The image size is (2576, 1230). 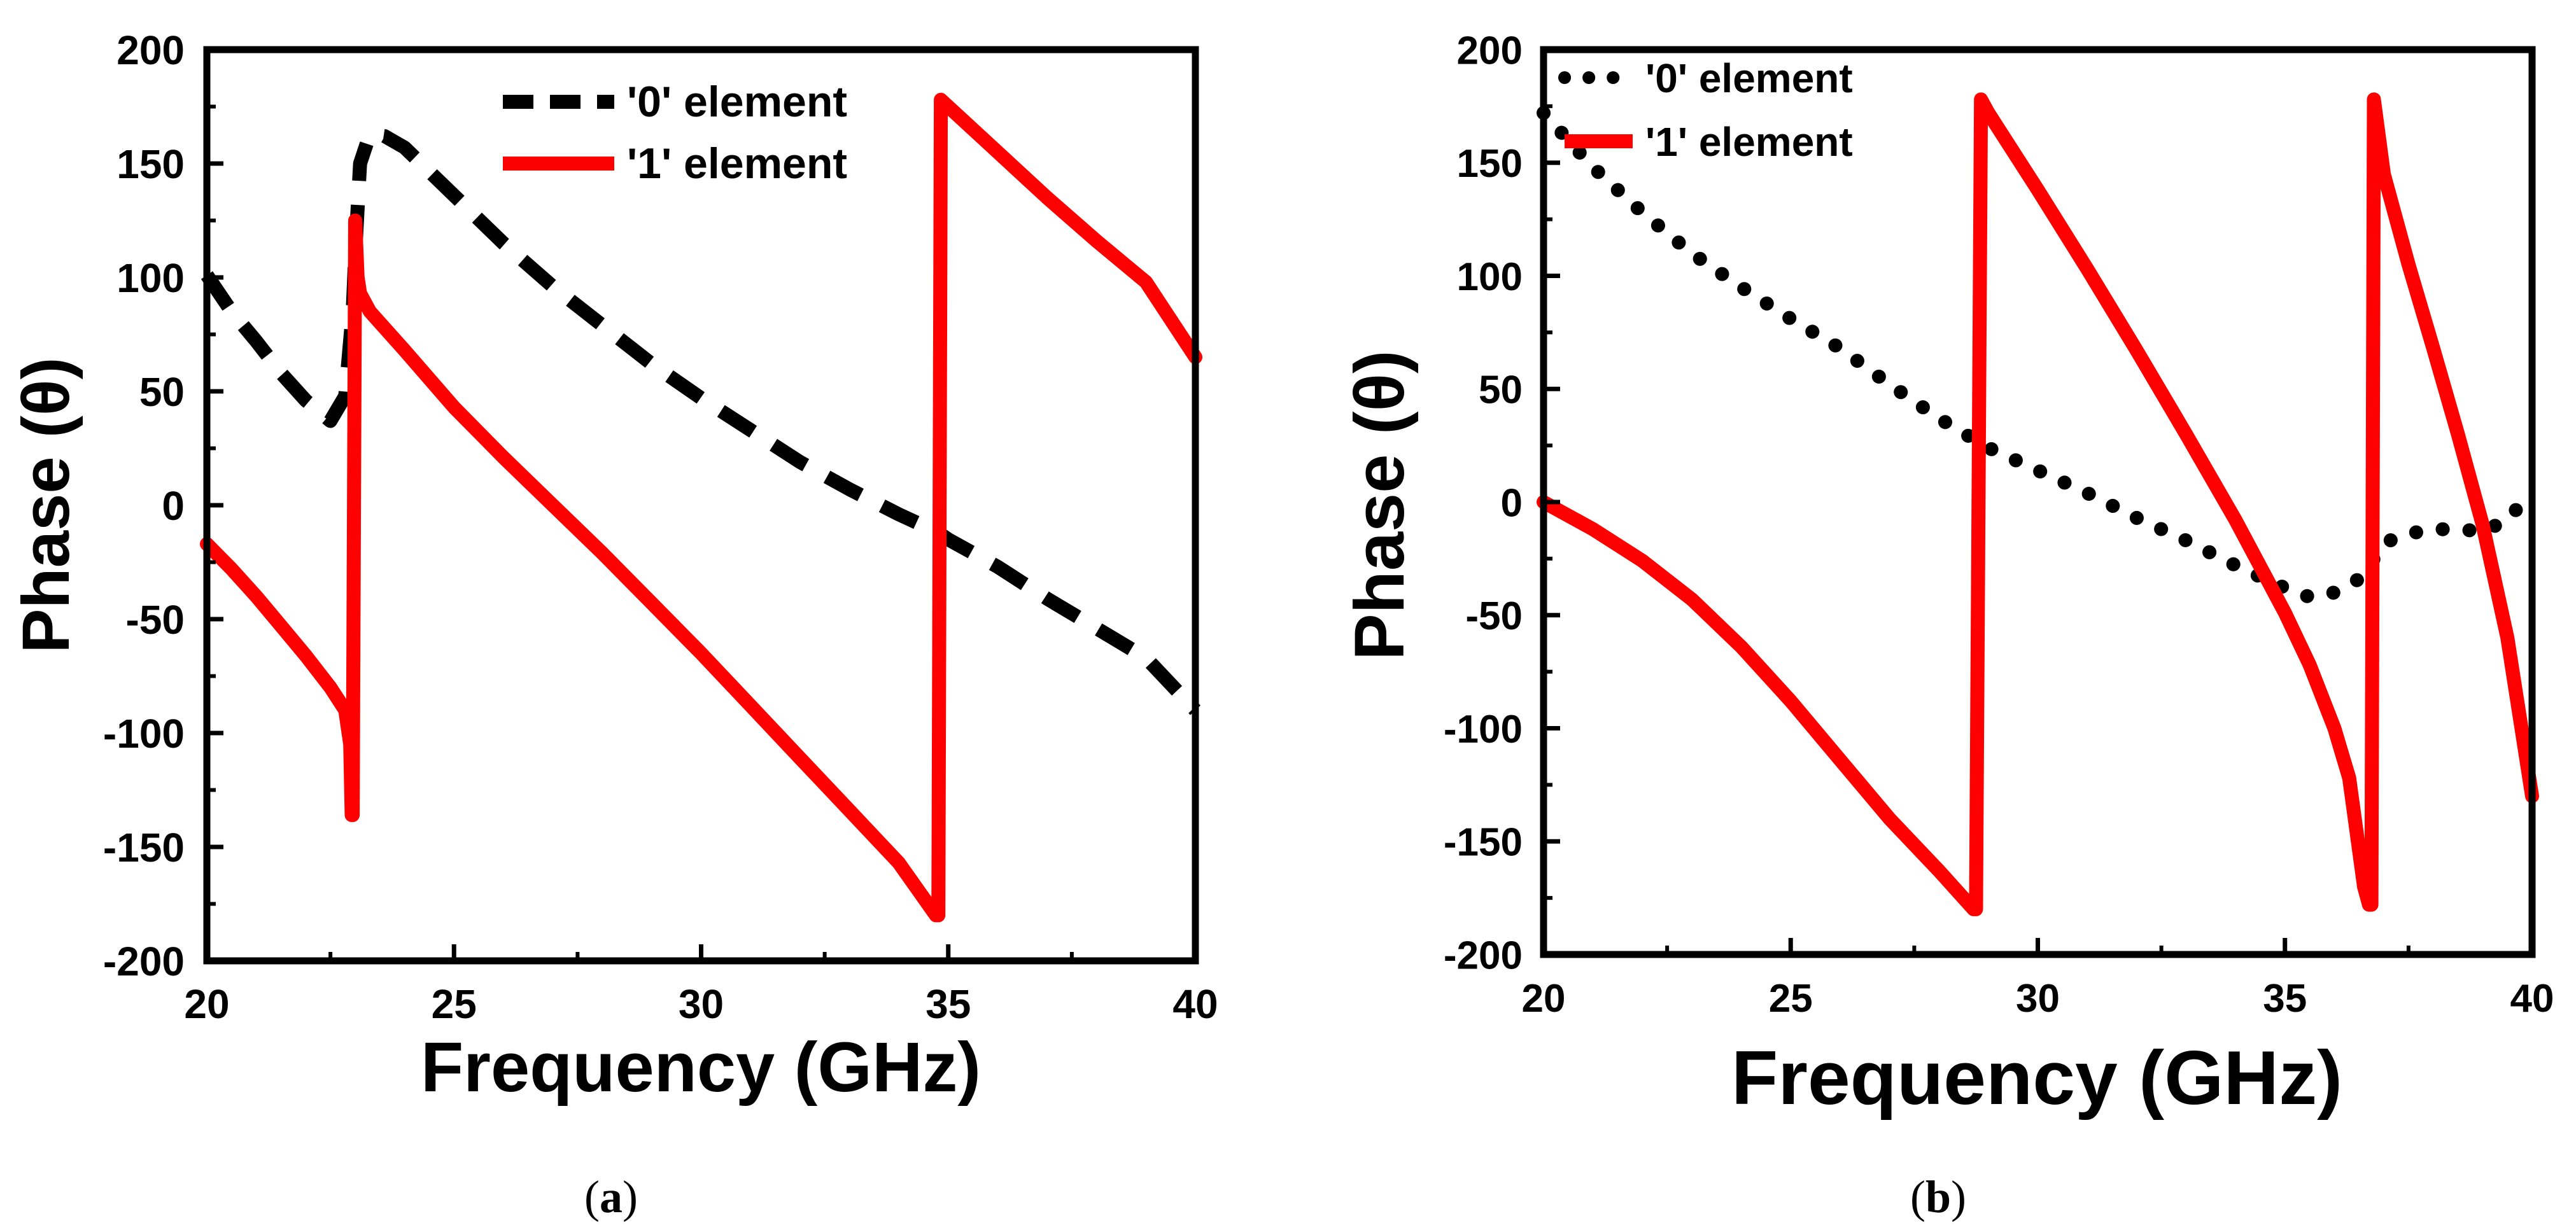 What do you see at coordinates (1195, 1004) in the screenshot?
I see `panel-a-x-tick-label: 40` at bounding box center [1195, 1004].